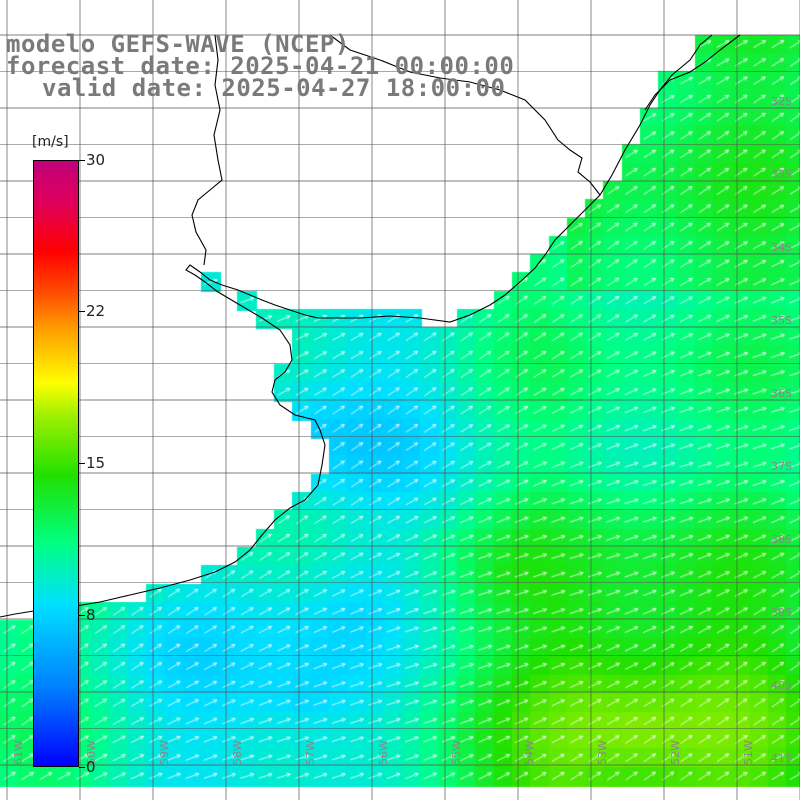 This screenshot has width=800, height=800. I want to click on longitude-label: 61W, so click(18, 752).